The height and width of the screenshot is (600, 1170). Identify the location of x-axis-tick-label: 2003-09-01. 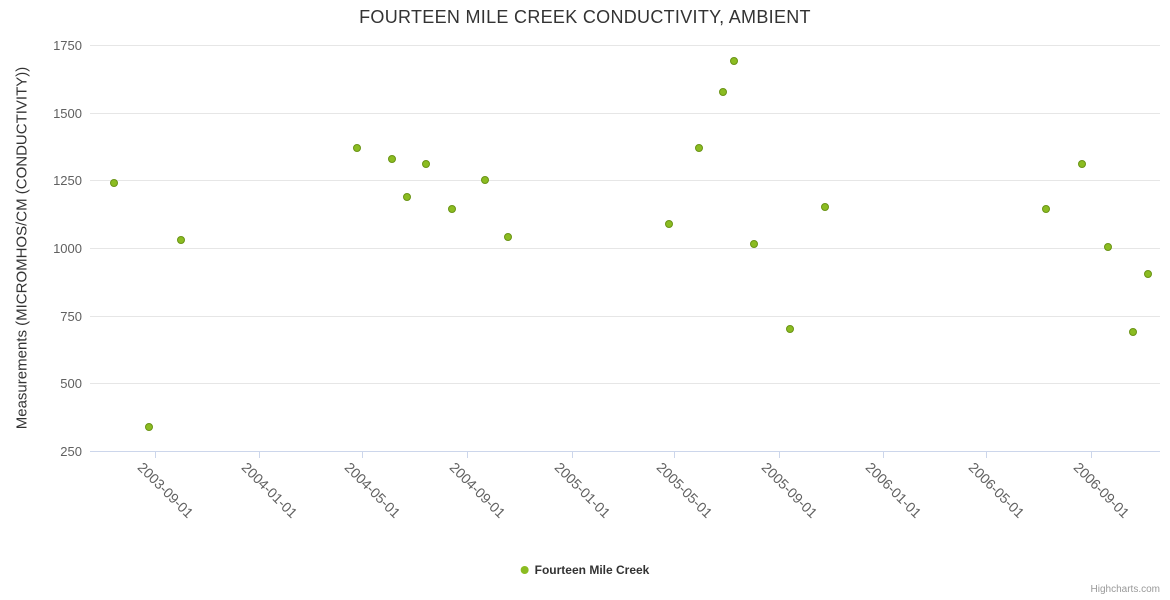
(165, 490).